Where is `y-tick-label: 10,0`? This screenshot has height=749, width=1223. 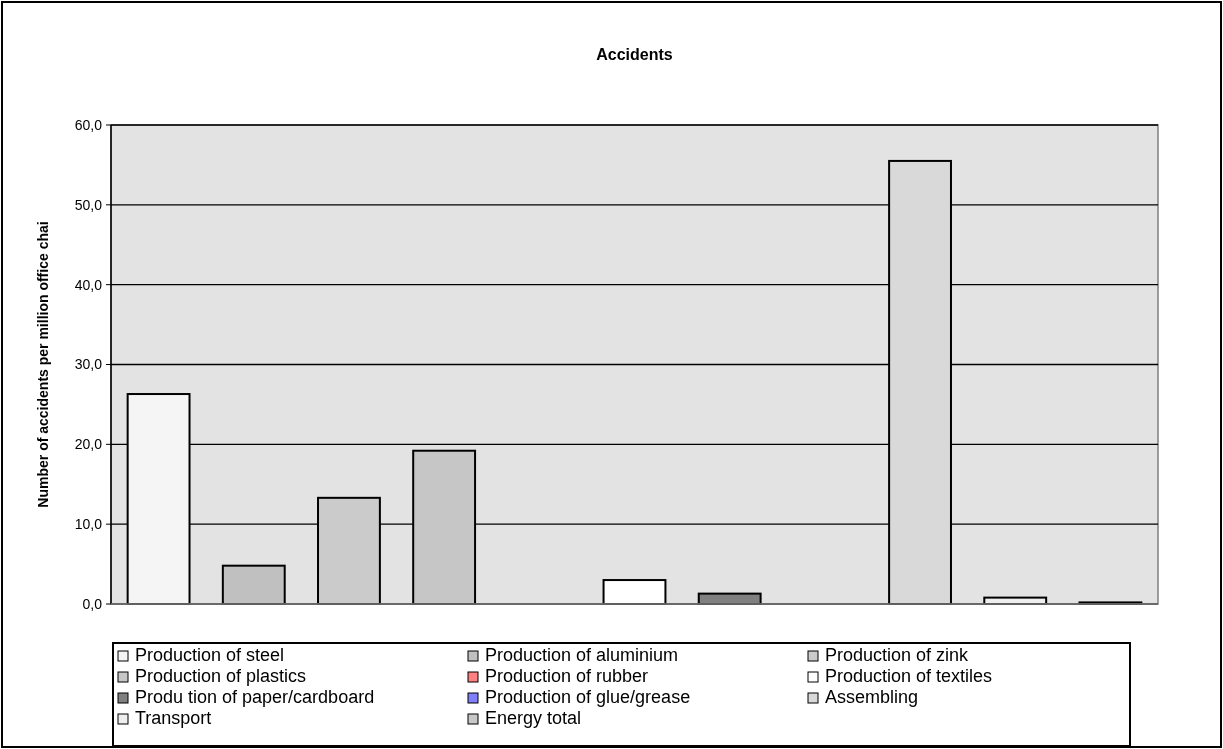 y-tick-label: 10,0 is located at coordinates (88, 524).